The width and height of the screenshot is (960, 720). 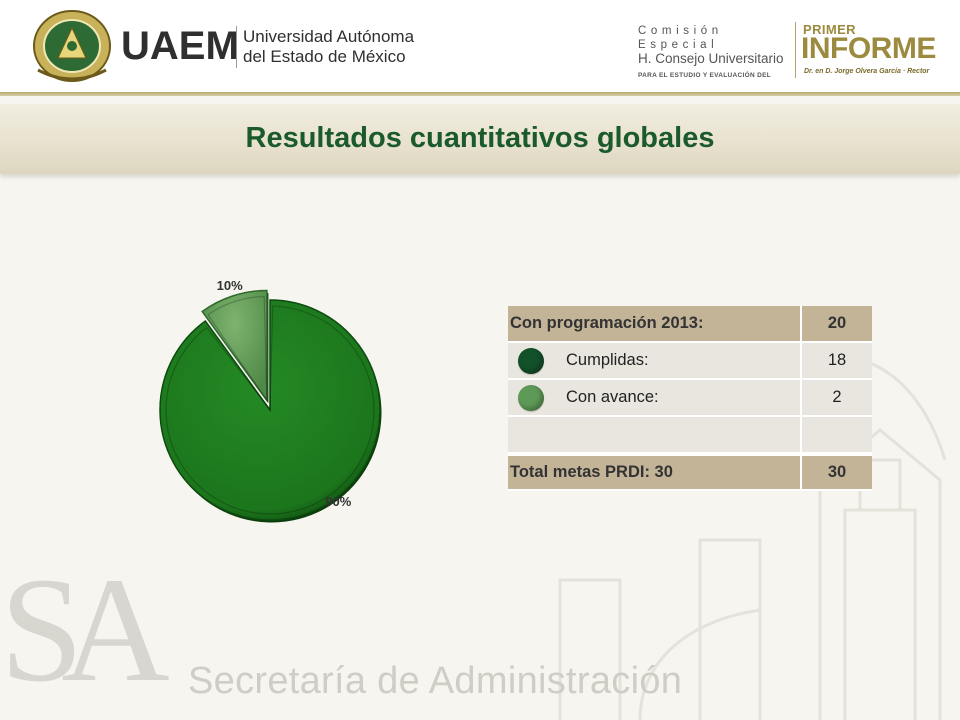 I want to click on table-header-row: Con programación 2013: 20, so click(x=690, y=324).